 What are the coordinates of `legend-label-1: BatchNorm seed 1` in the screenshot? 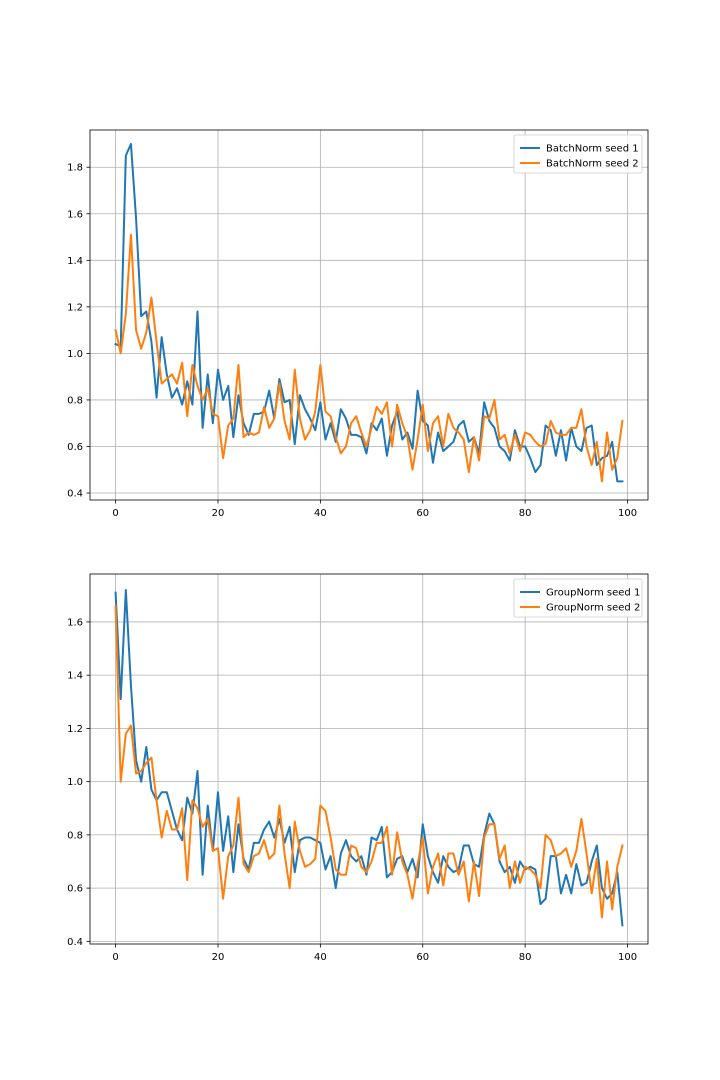 It's located at (592, 149).